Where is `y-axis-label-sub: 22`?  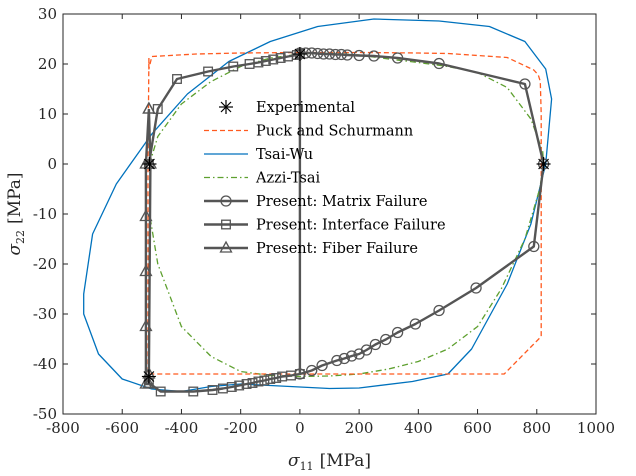
y-axis-label-sub: 22 is located at coordinates (20, 237).